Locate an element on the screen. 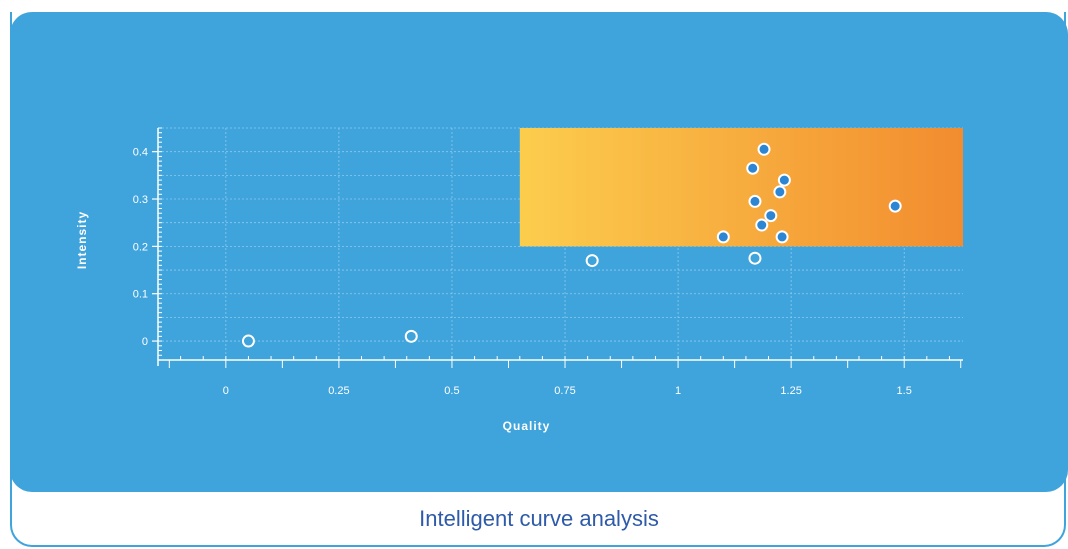 The height and width of the screenshot is (549, 1068). x-tick-label: 0.25 is located at coordinates (338, 391).